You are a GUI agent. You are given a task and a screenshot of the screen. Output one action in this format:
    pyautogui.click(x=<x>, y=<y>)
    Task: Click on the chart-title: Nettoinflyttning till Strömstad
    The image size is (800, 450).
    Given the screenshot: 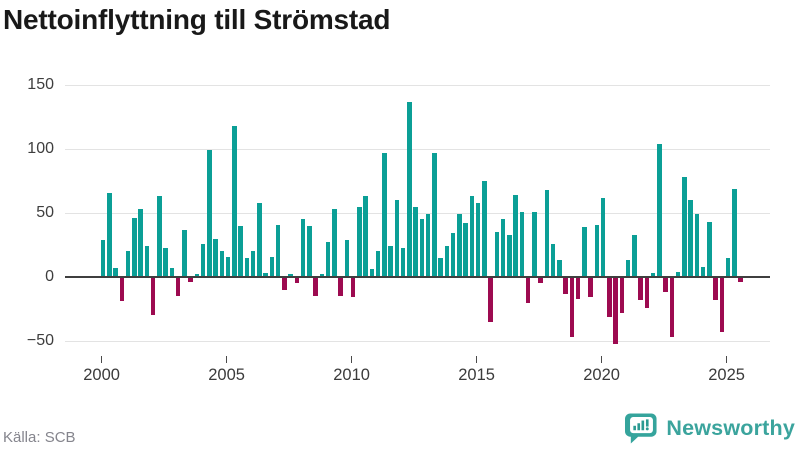 What is the action you would take?
    pyautogui.click(x=197, y=19)
    